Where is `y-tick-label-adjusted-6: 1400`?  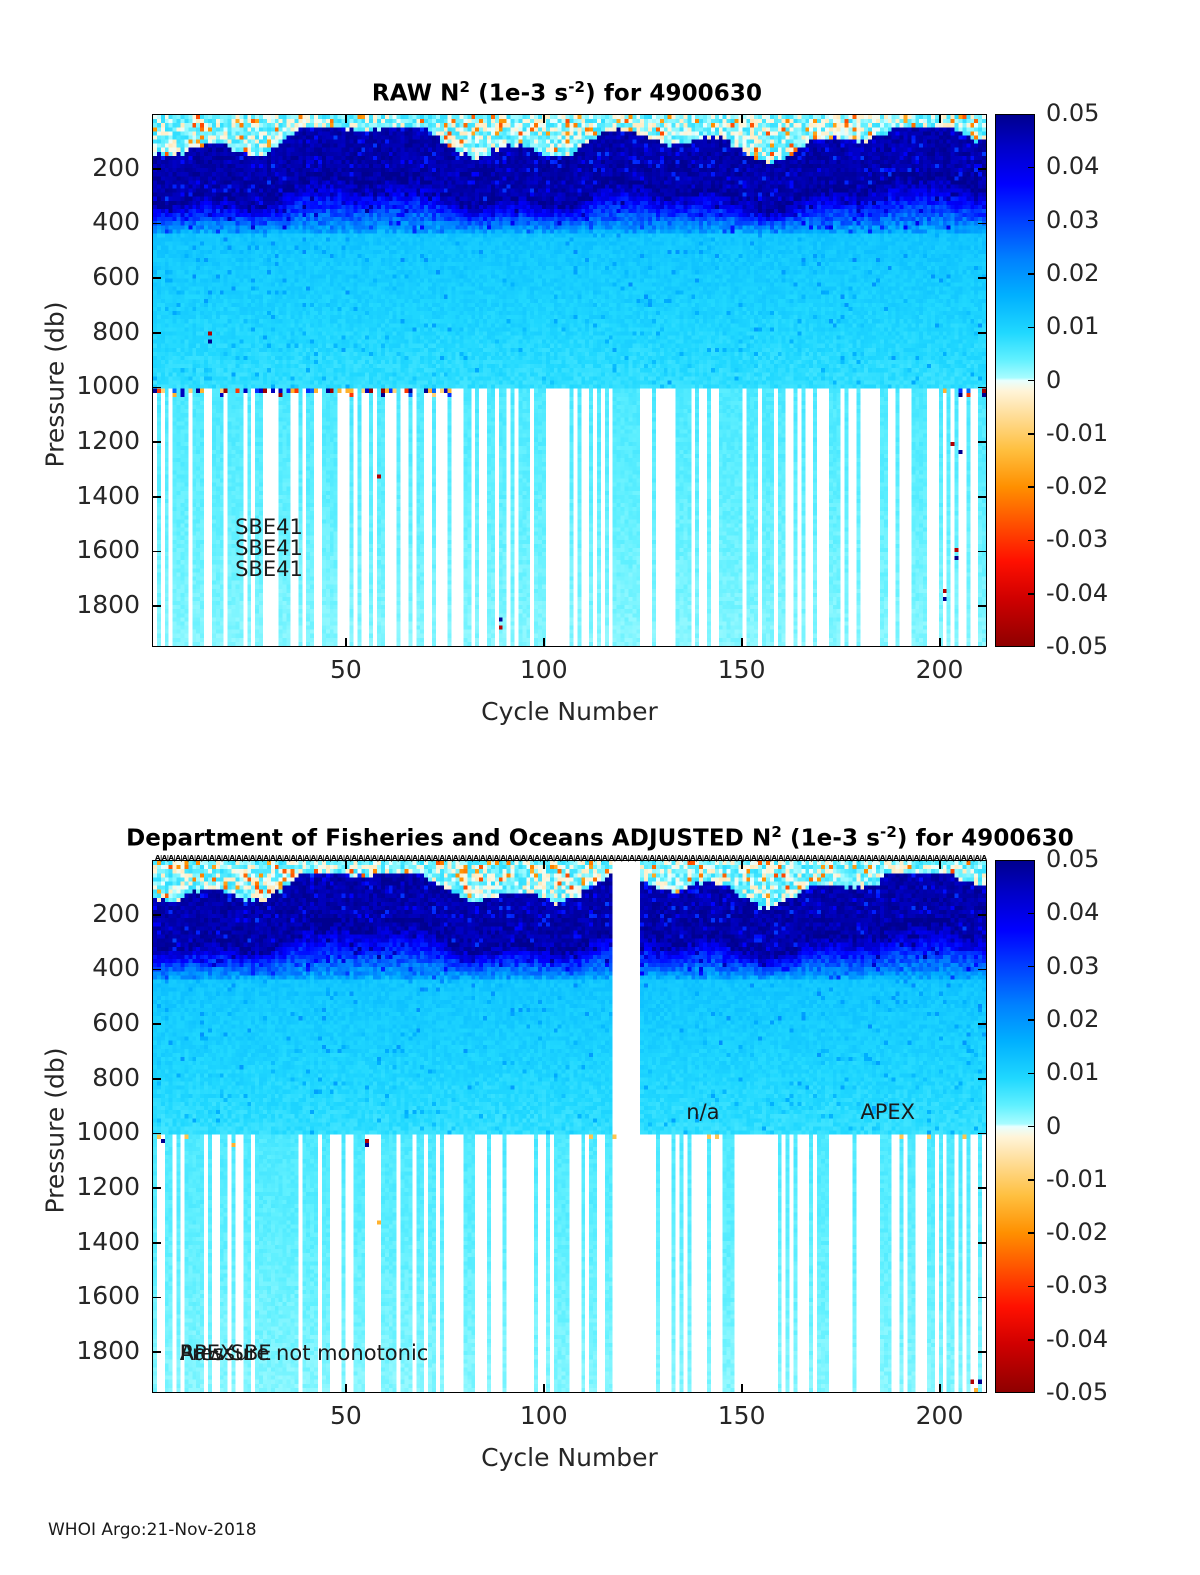 y-tick-label-adjusted-6: 1400 is located at coordinates (108, 1241).